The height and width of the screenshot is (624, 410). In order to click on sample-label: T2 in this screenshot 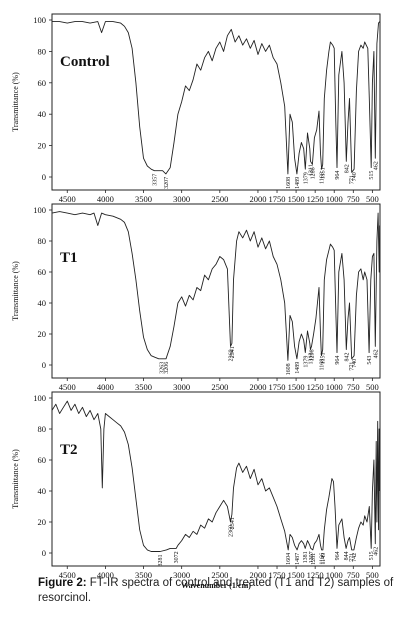, I will do `click(69, 450)`.